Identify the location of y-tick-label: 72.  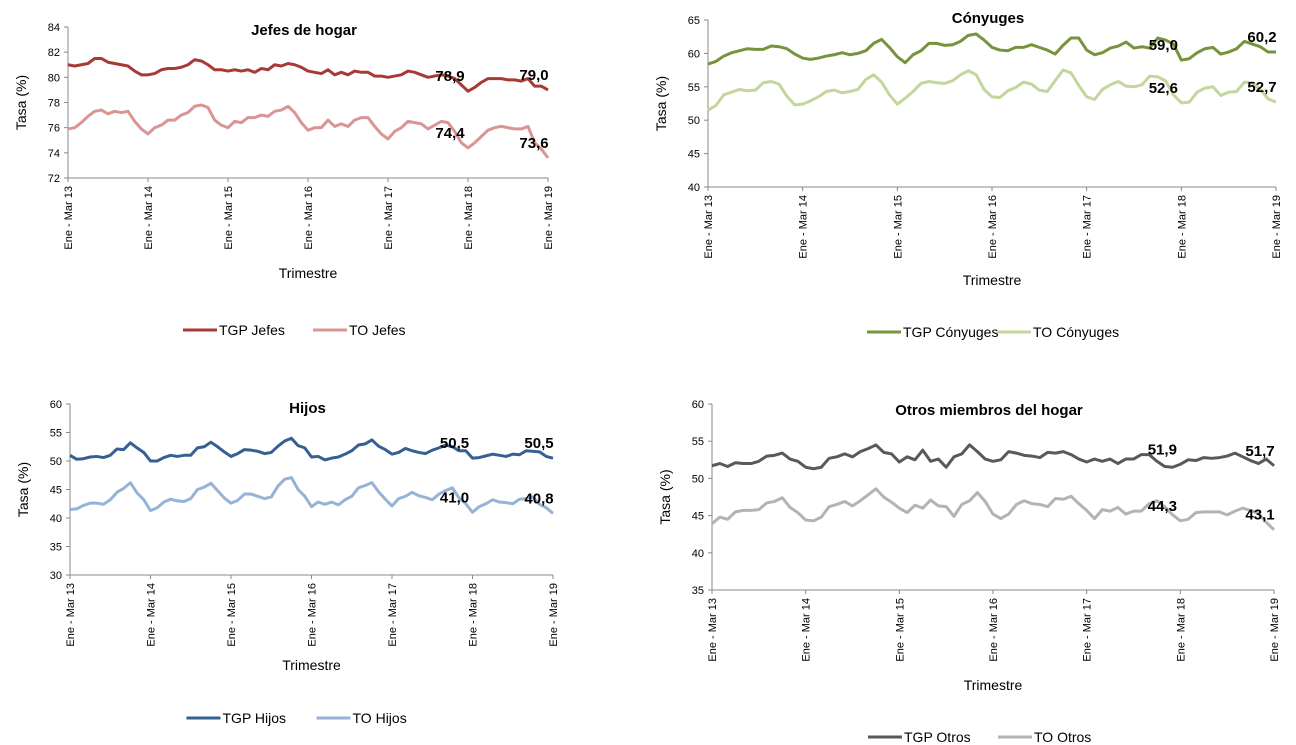
(54, 179).